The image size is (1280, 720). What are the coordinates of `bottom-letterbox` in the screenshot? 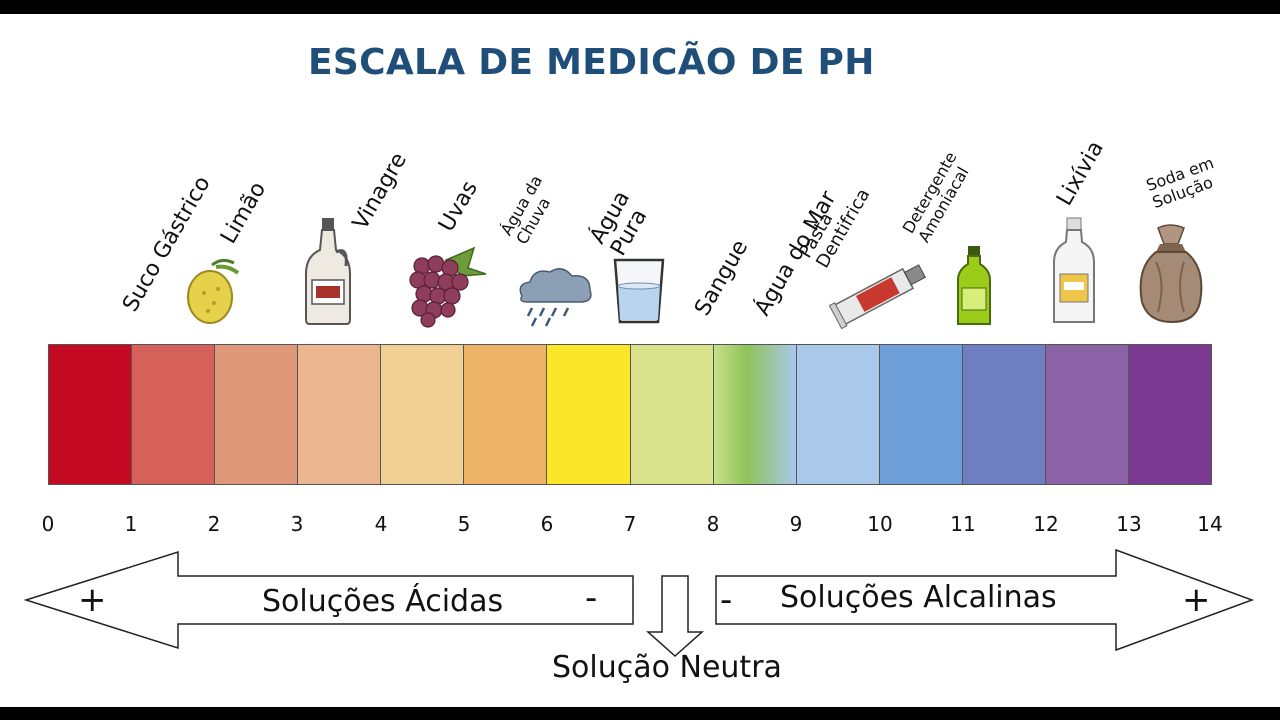 It's located at (640, 713).